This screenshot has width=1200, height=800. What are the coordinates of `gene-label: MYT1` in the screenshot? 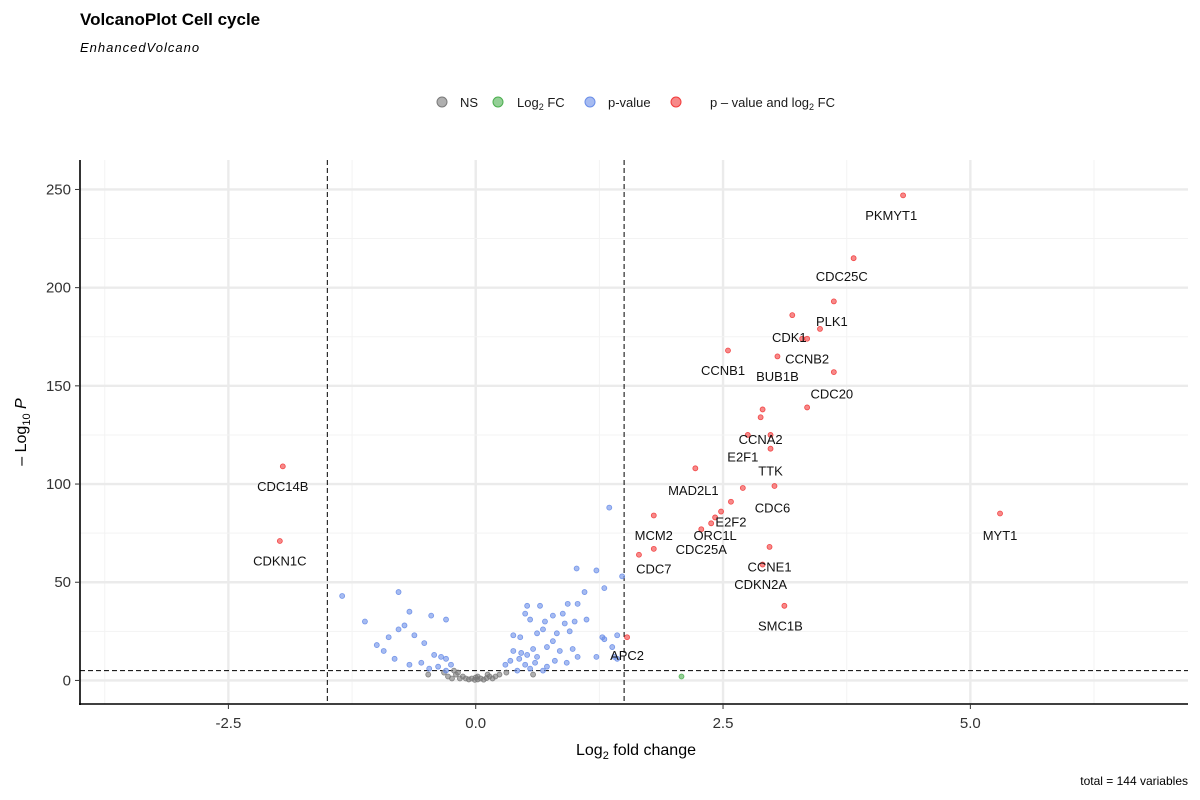 It's located at (1000, 535).